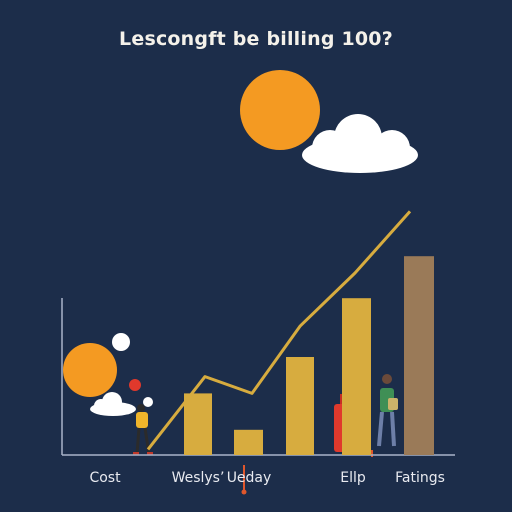 The width and height of the screenshot is (512, 512). What do you see at coordinates (249, 478) in the screenshot?
I see `x-tick-label: Ueday` at bounding box center [249, 478].